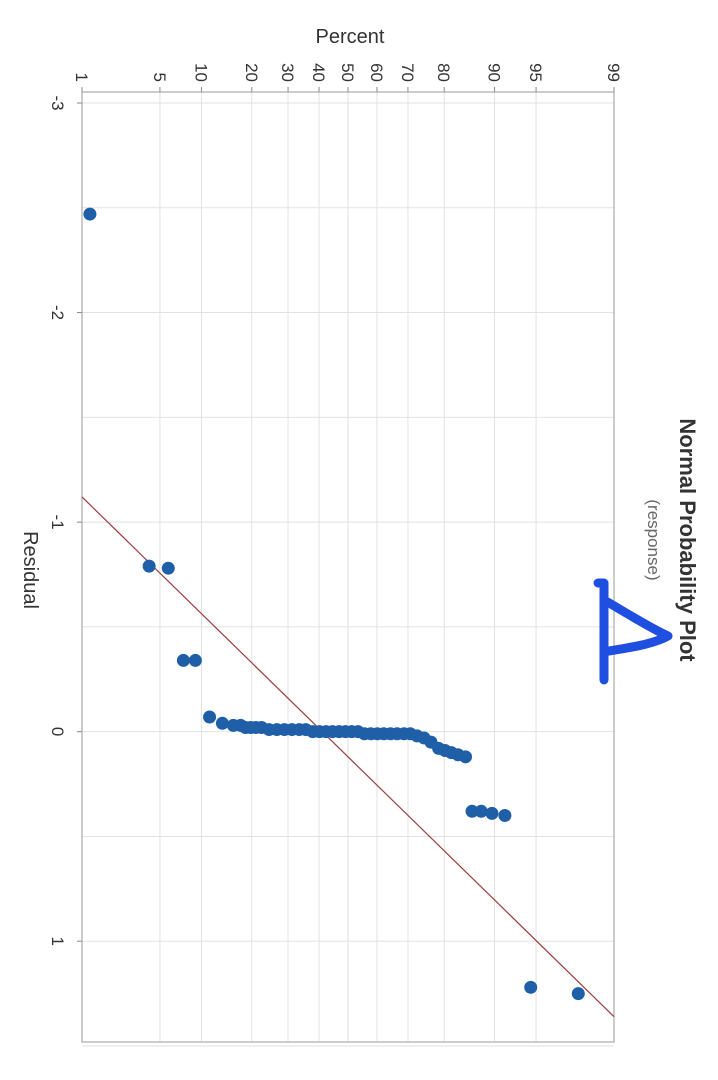 This screenshot has width=718, height=1080. I want to click on residual-tick-label: -1, so click(57, 522).